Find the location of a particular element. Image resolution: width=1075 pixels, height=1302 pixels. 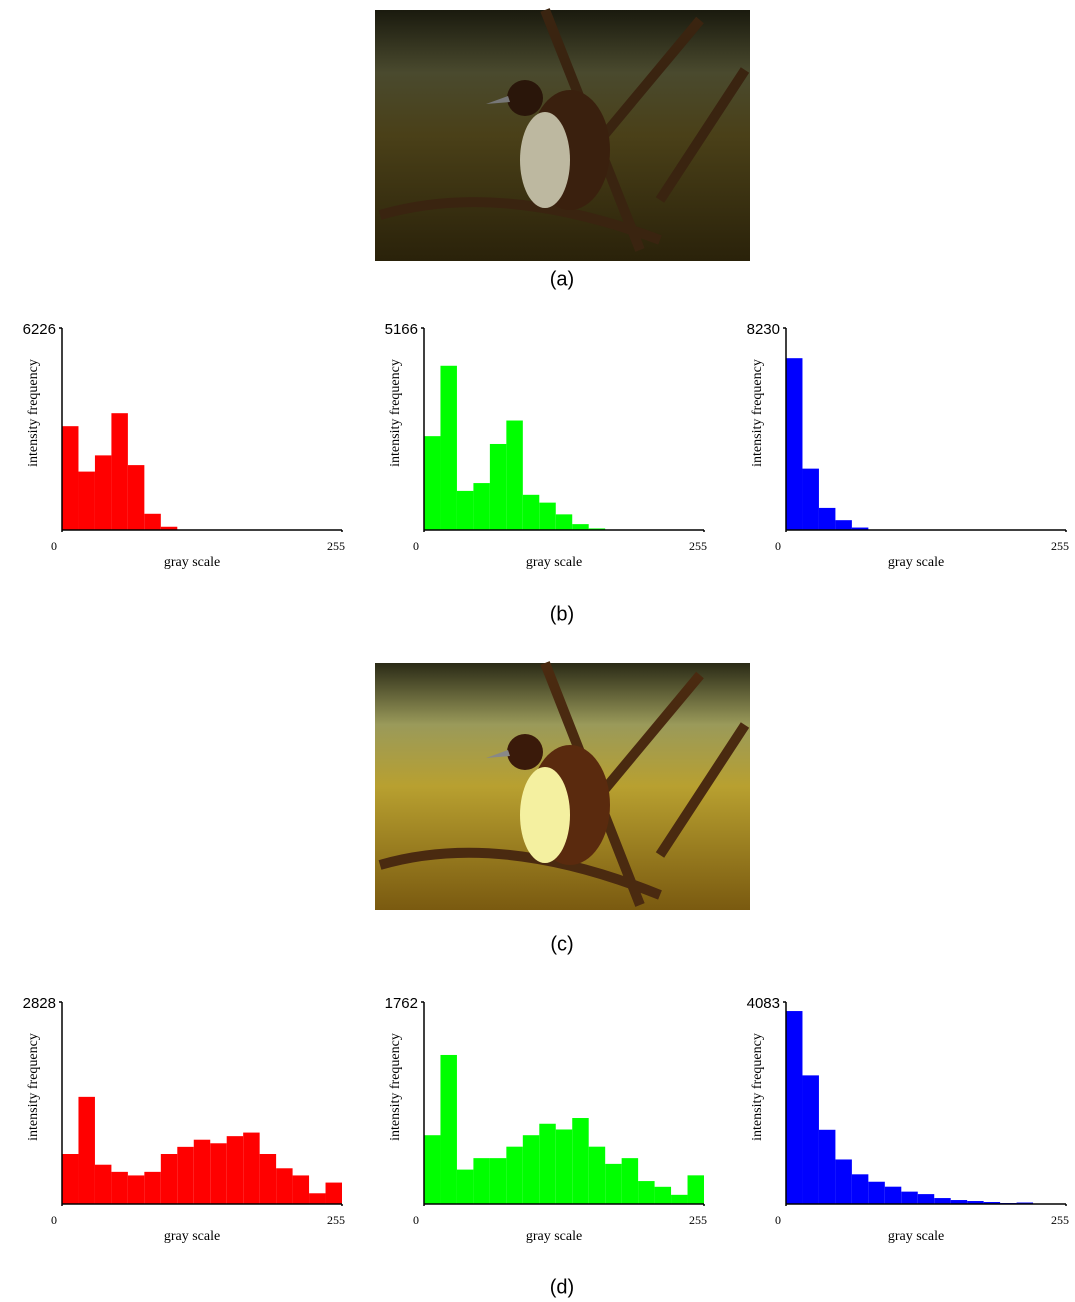

y-tick-label: 6226 is located at coordinates (39, 329).